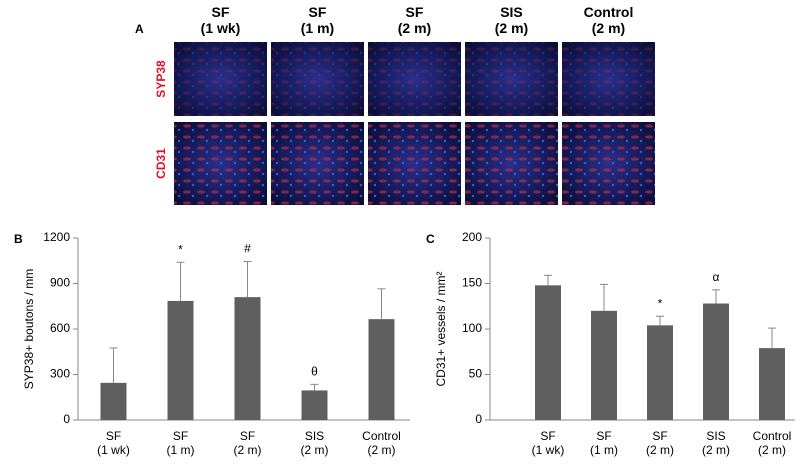  Describe the element at coordinates (608, 20) in the screenshot. I see `column-header: Control (2 m)` at that location.